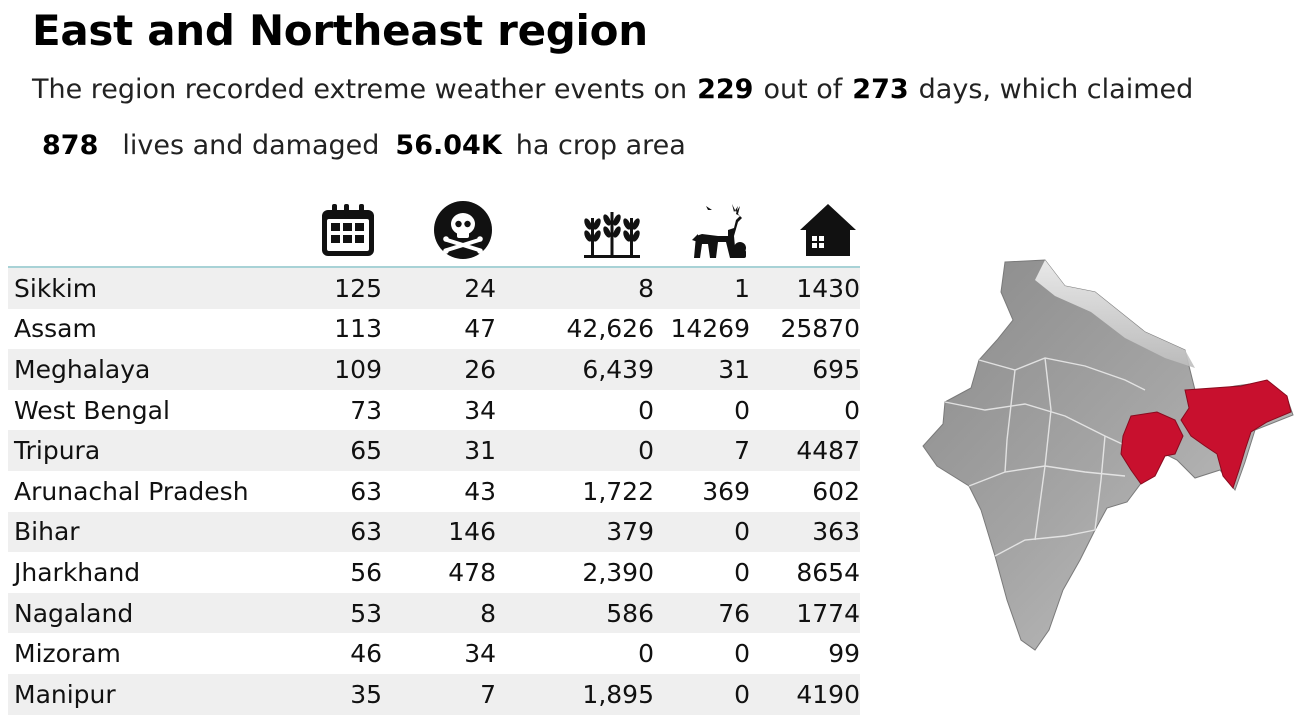  I want to click on state-name: Tripura, so click(57, 451).